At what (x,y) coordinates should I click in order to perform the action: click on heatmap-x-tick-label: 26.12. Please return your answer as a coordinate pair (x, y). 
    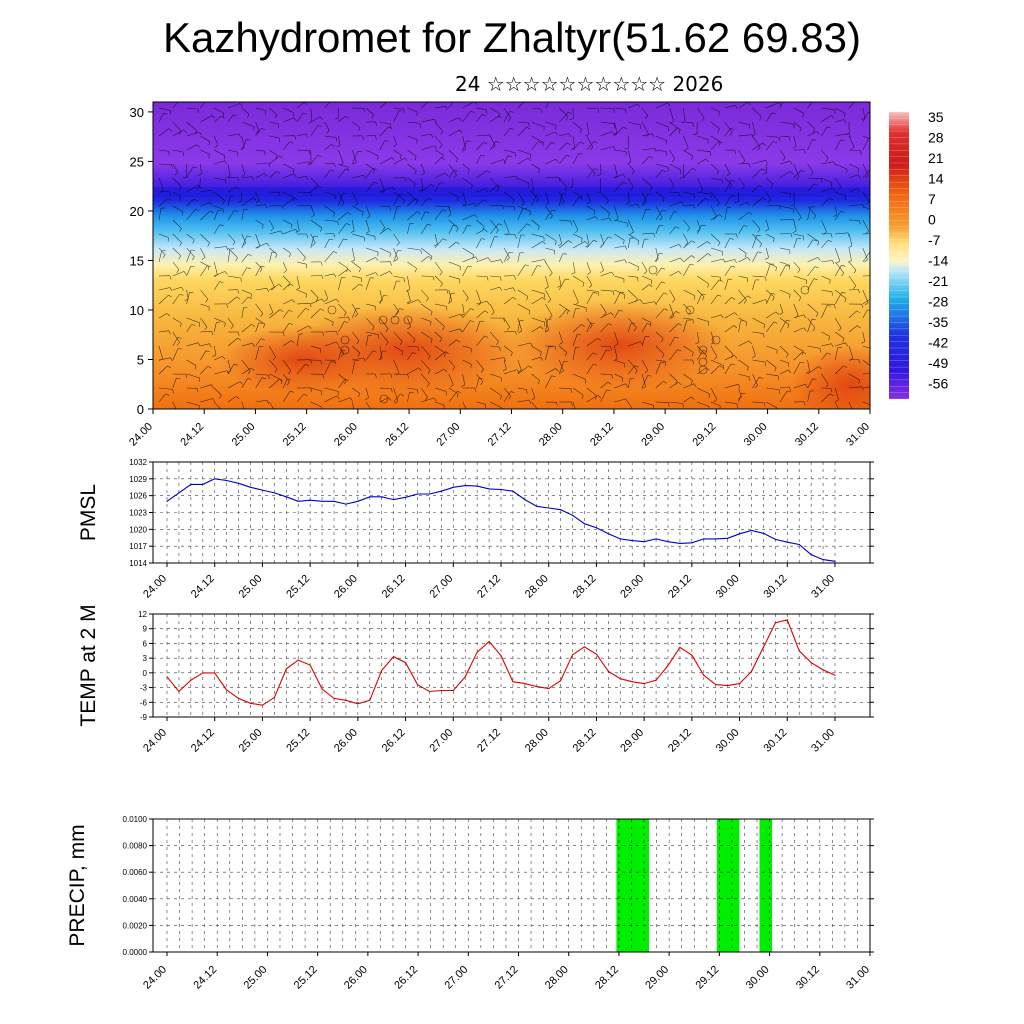
    Looking at the image, I should click on (397, 435).